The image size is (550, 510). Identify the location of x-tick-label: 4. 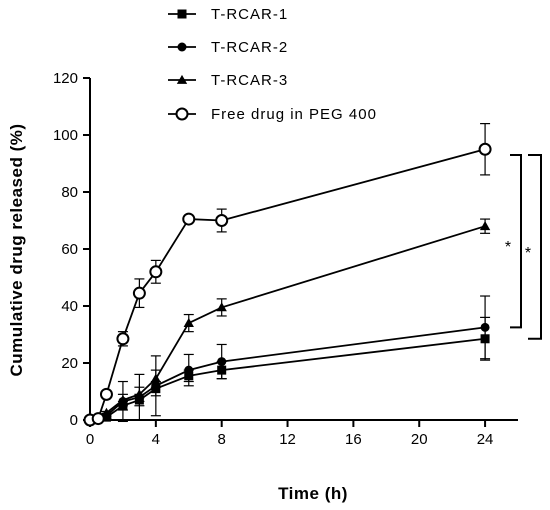
(156, 439).